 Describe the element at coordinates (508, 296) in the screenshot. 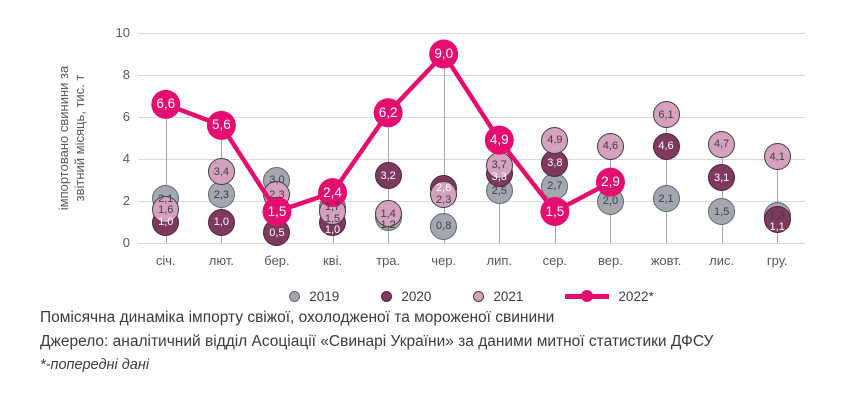

I see `legend-label: 2021` at that location.